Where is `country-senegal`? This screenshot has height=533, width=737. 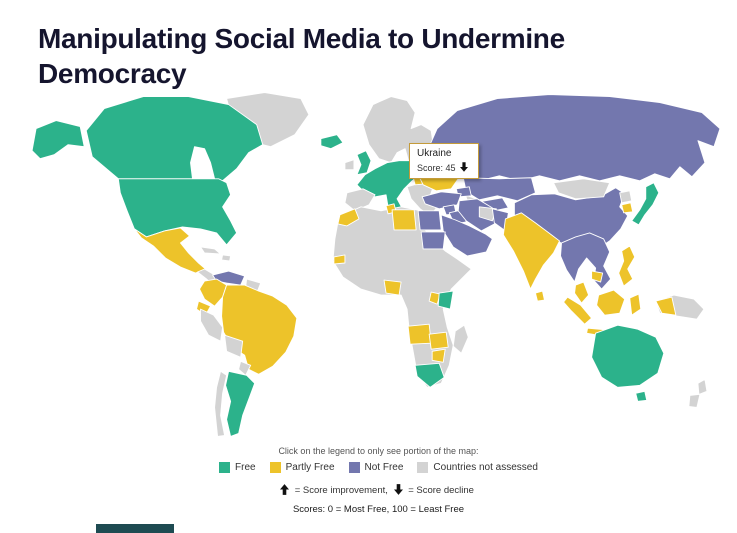
country-senegal is located at coordinates (339, 259).